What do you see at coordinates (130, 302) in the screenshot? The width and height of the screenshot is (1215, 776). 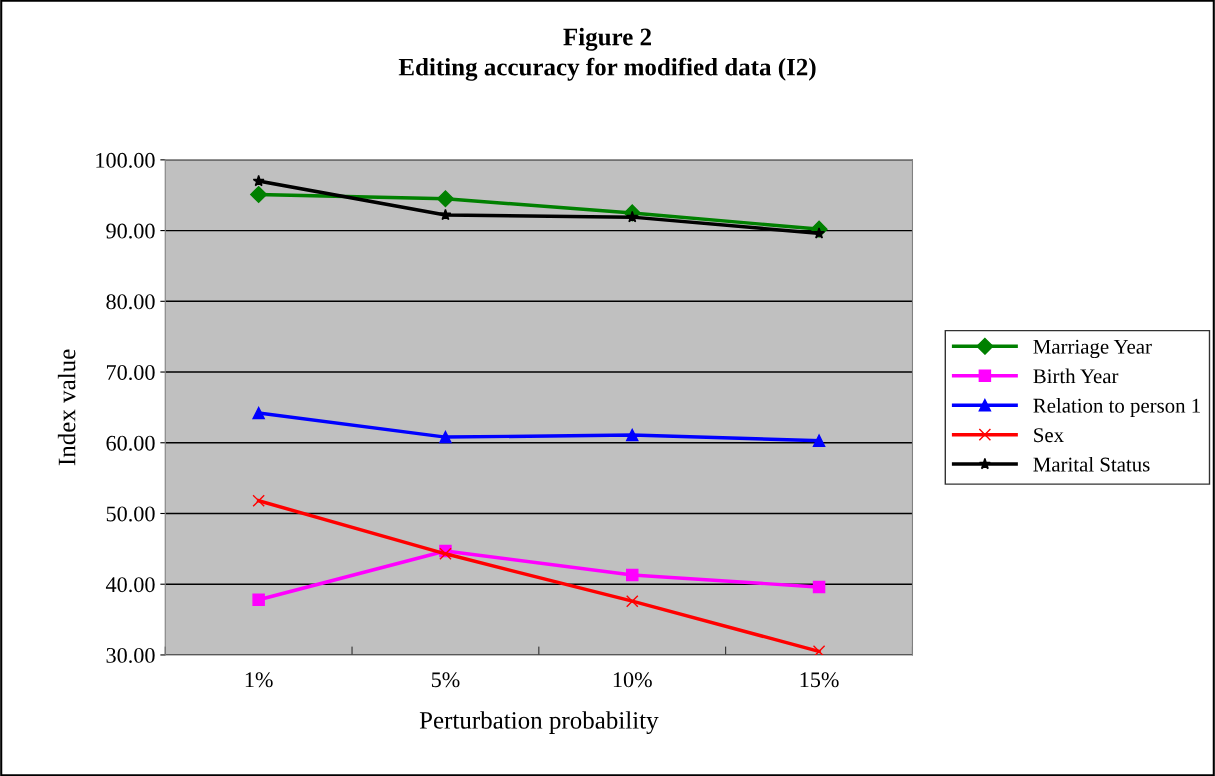 I see `y-tick-label: 80.00` at bounding box center [130, 302].